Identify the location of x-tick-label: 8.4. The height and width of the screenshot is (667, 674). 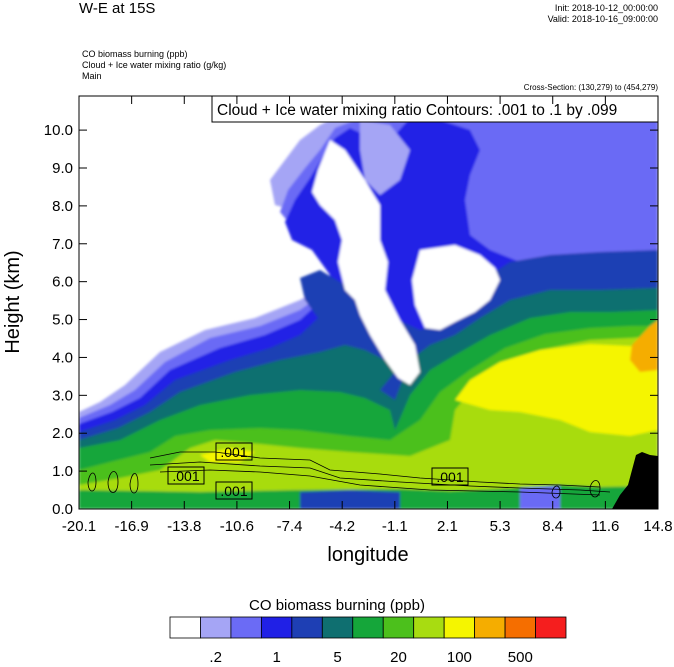
(552, 526).